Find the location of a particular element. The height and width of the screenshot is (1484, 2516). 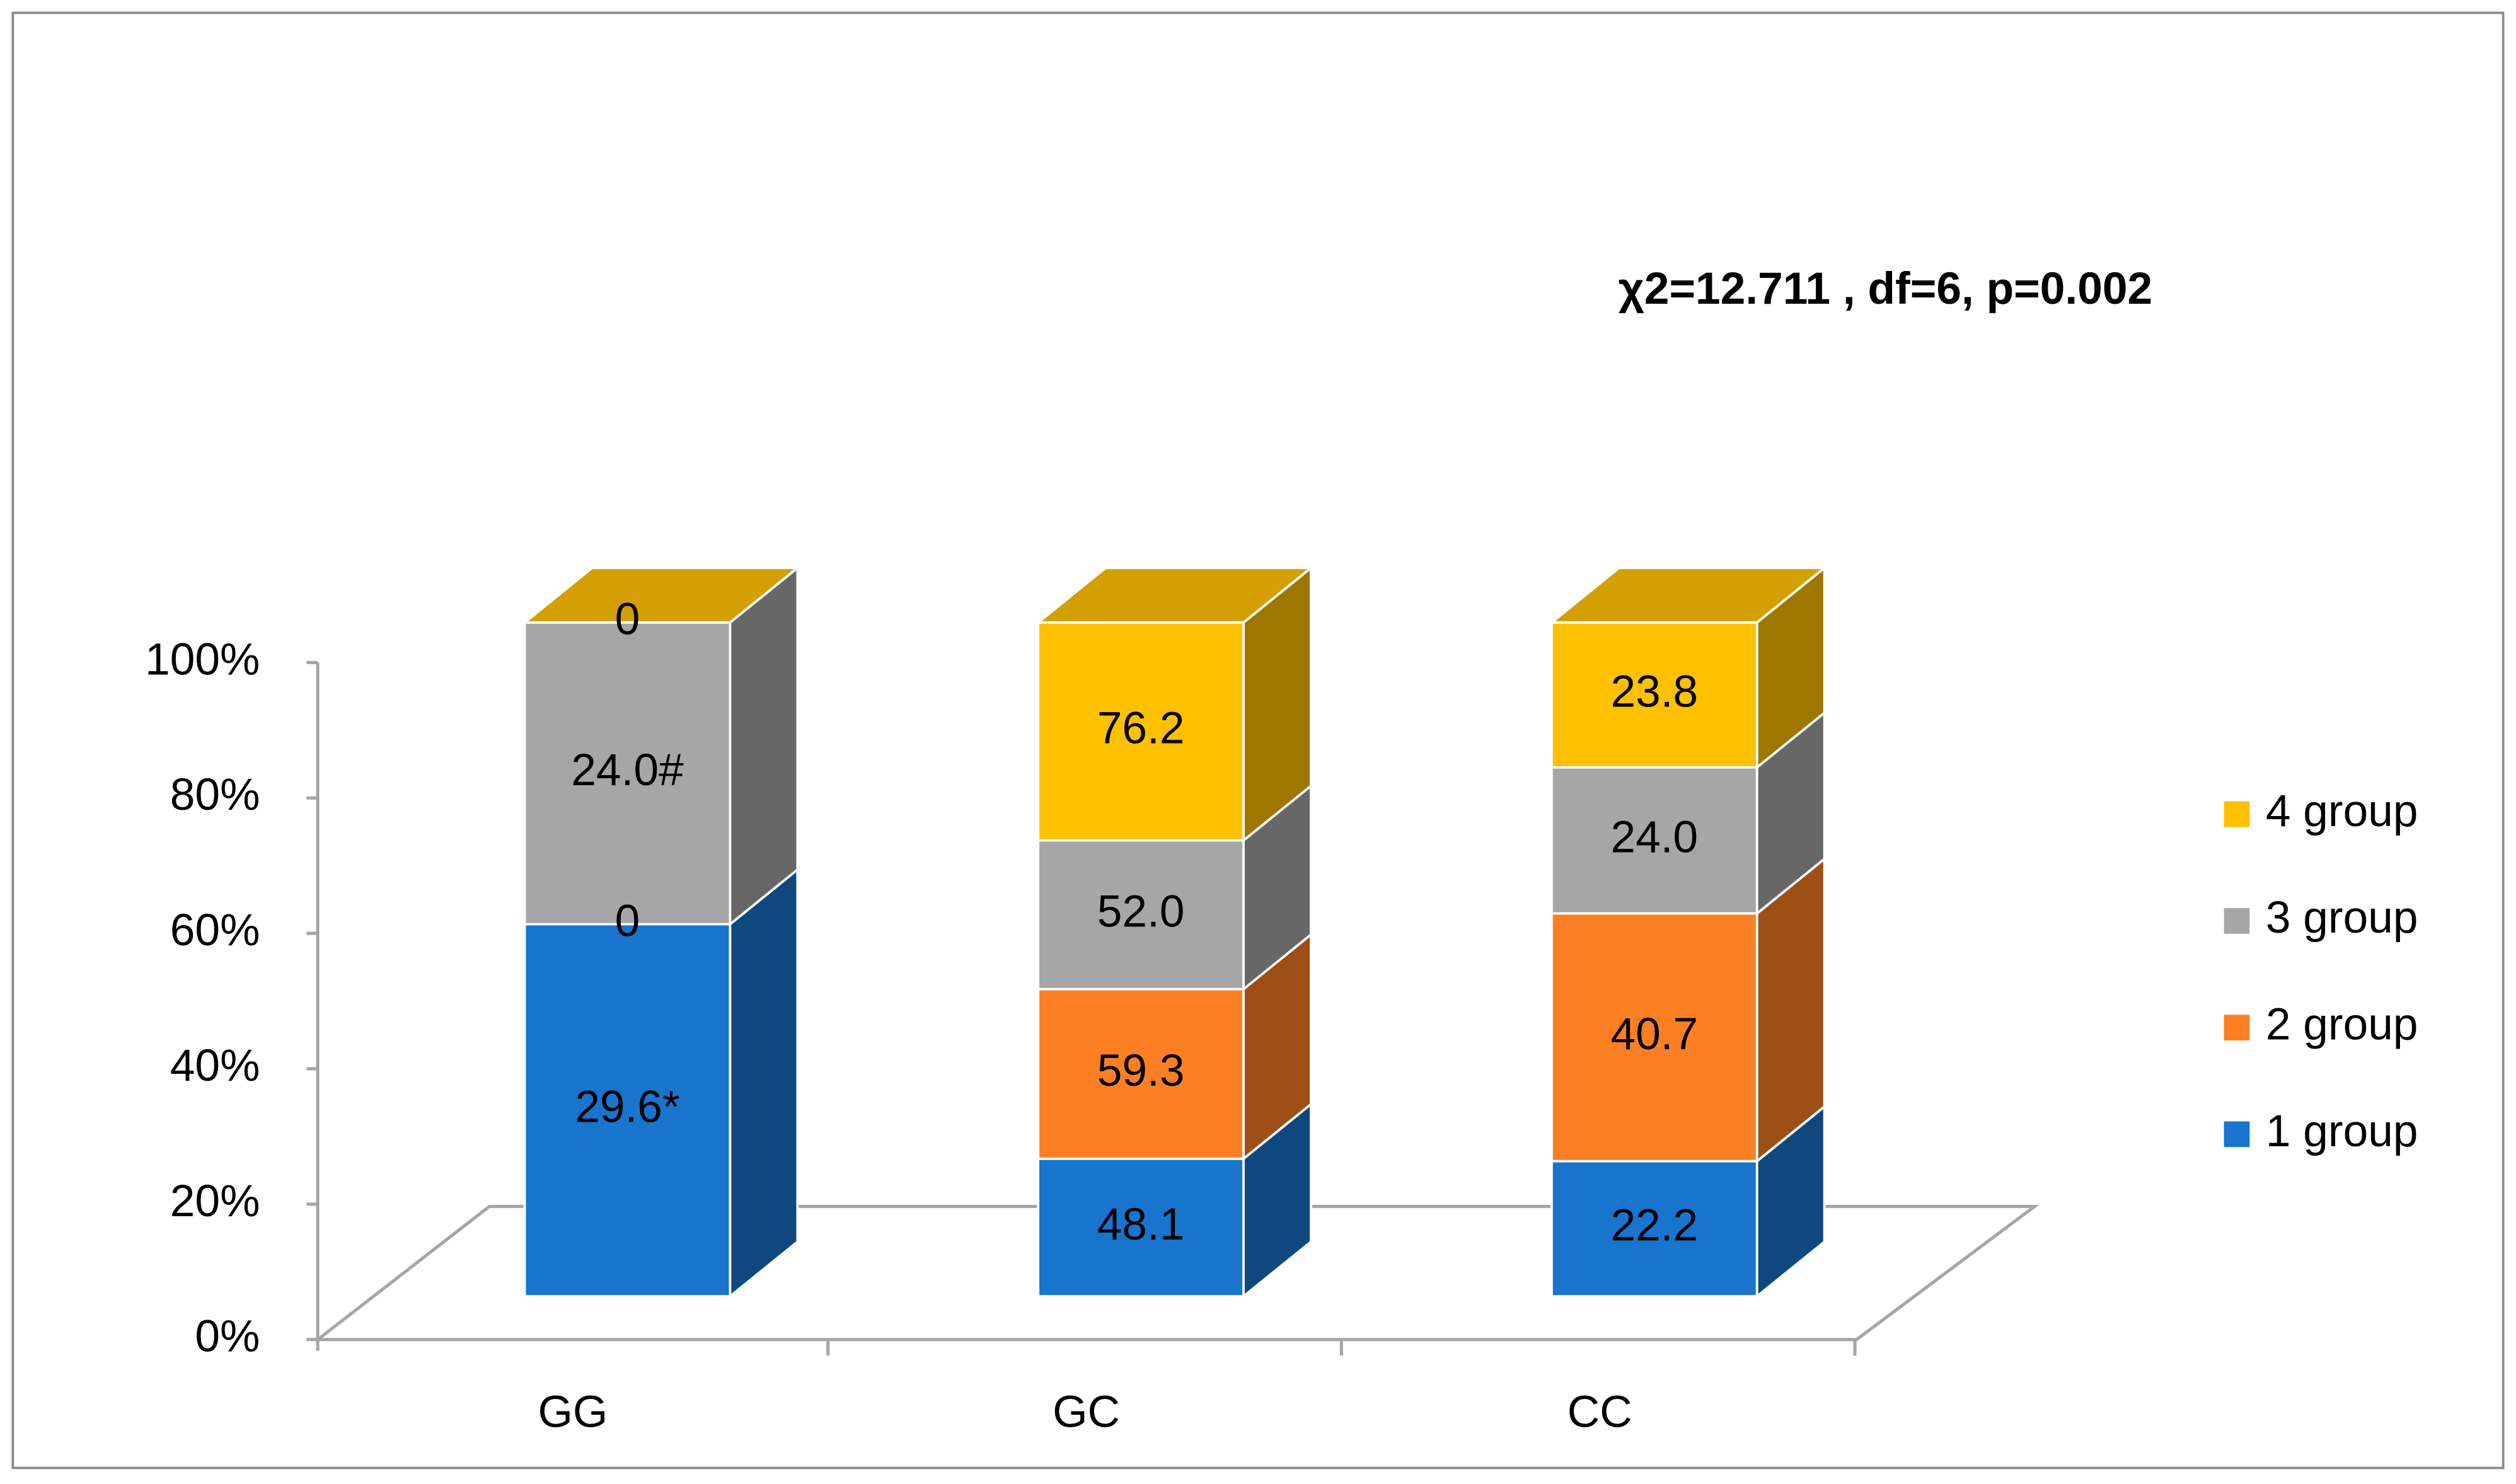

annotation: χ2=12.711 , df=6, p=0.002 is located at coordinates (1885, 288).